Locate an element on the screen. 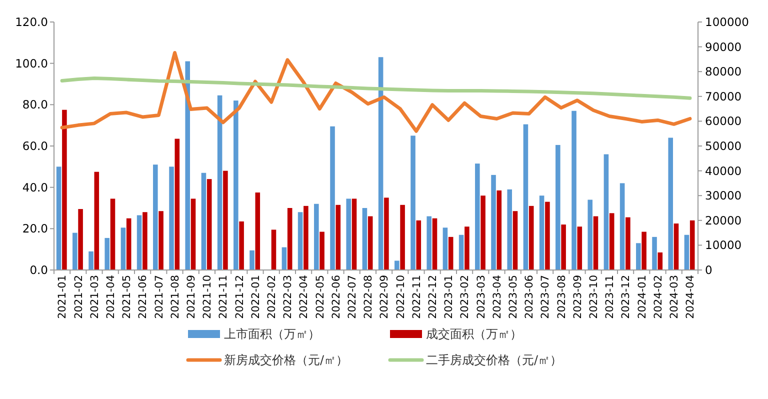 Image resolution: width=768 pixels, height=399 pixels. y2-tick-label: 60000 is located at coordinates (723, 121).